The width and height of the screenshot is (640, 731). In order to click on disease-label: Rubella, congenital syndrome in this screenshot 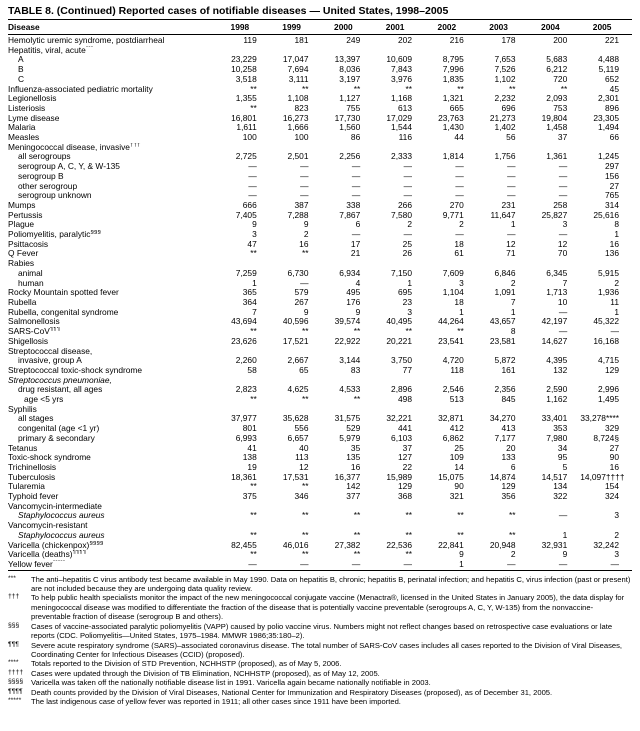, I will do `click(63, 312)`.